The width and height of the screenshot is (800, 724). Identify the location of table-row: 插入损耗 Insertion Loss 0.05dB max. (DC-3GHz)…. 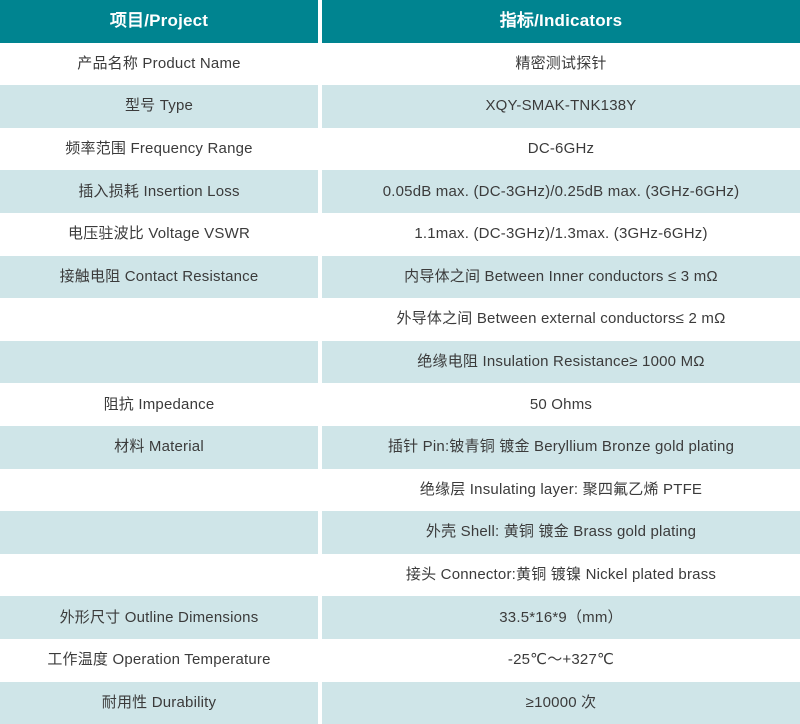
(400, 191).